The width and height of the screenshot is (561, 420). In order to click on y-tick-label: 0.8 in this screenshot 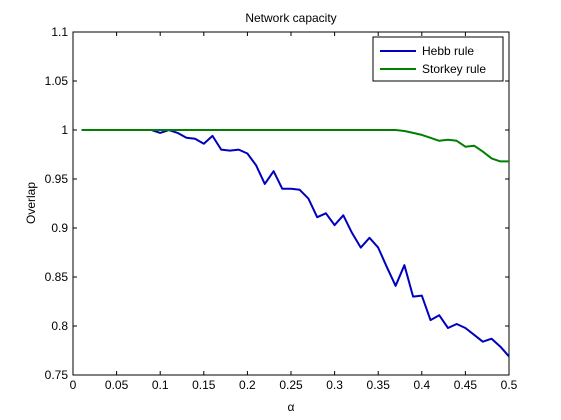, I will do `click(59, 326)`.